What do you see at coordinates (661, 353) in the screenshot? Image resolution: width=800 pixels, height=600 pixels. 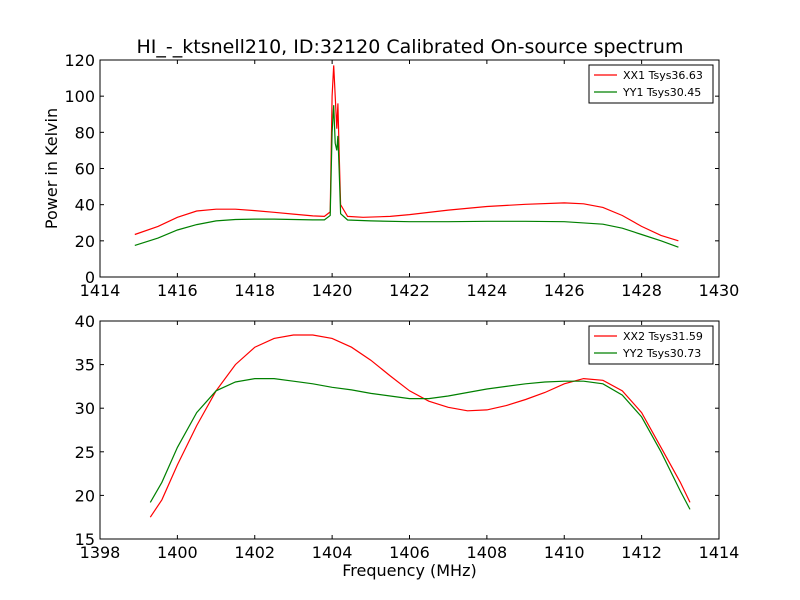 I see `legend-label: YY2 Tsys30.73` at bounding box center [661, 353].